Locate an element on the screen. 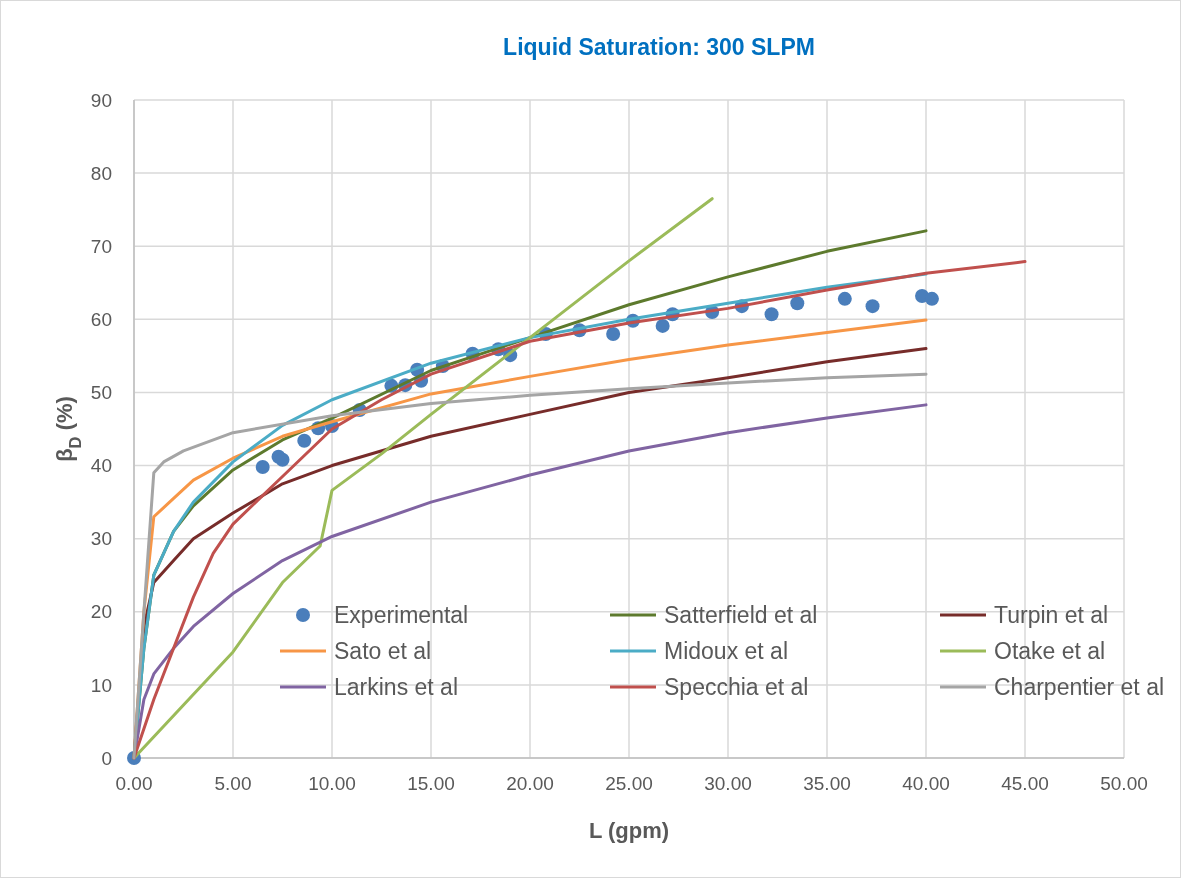 This screenshot has width=1181, height=878. y-tick-label: 70 is located at coordinates (101, 246).